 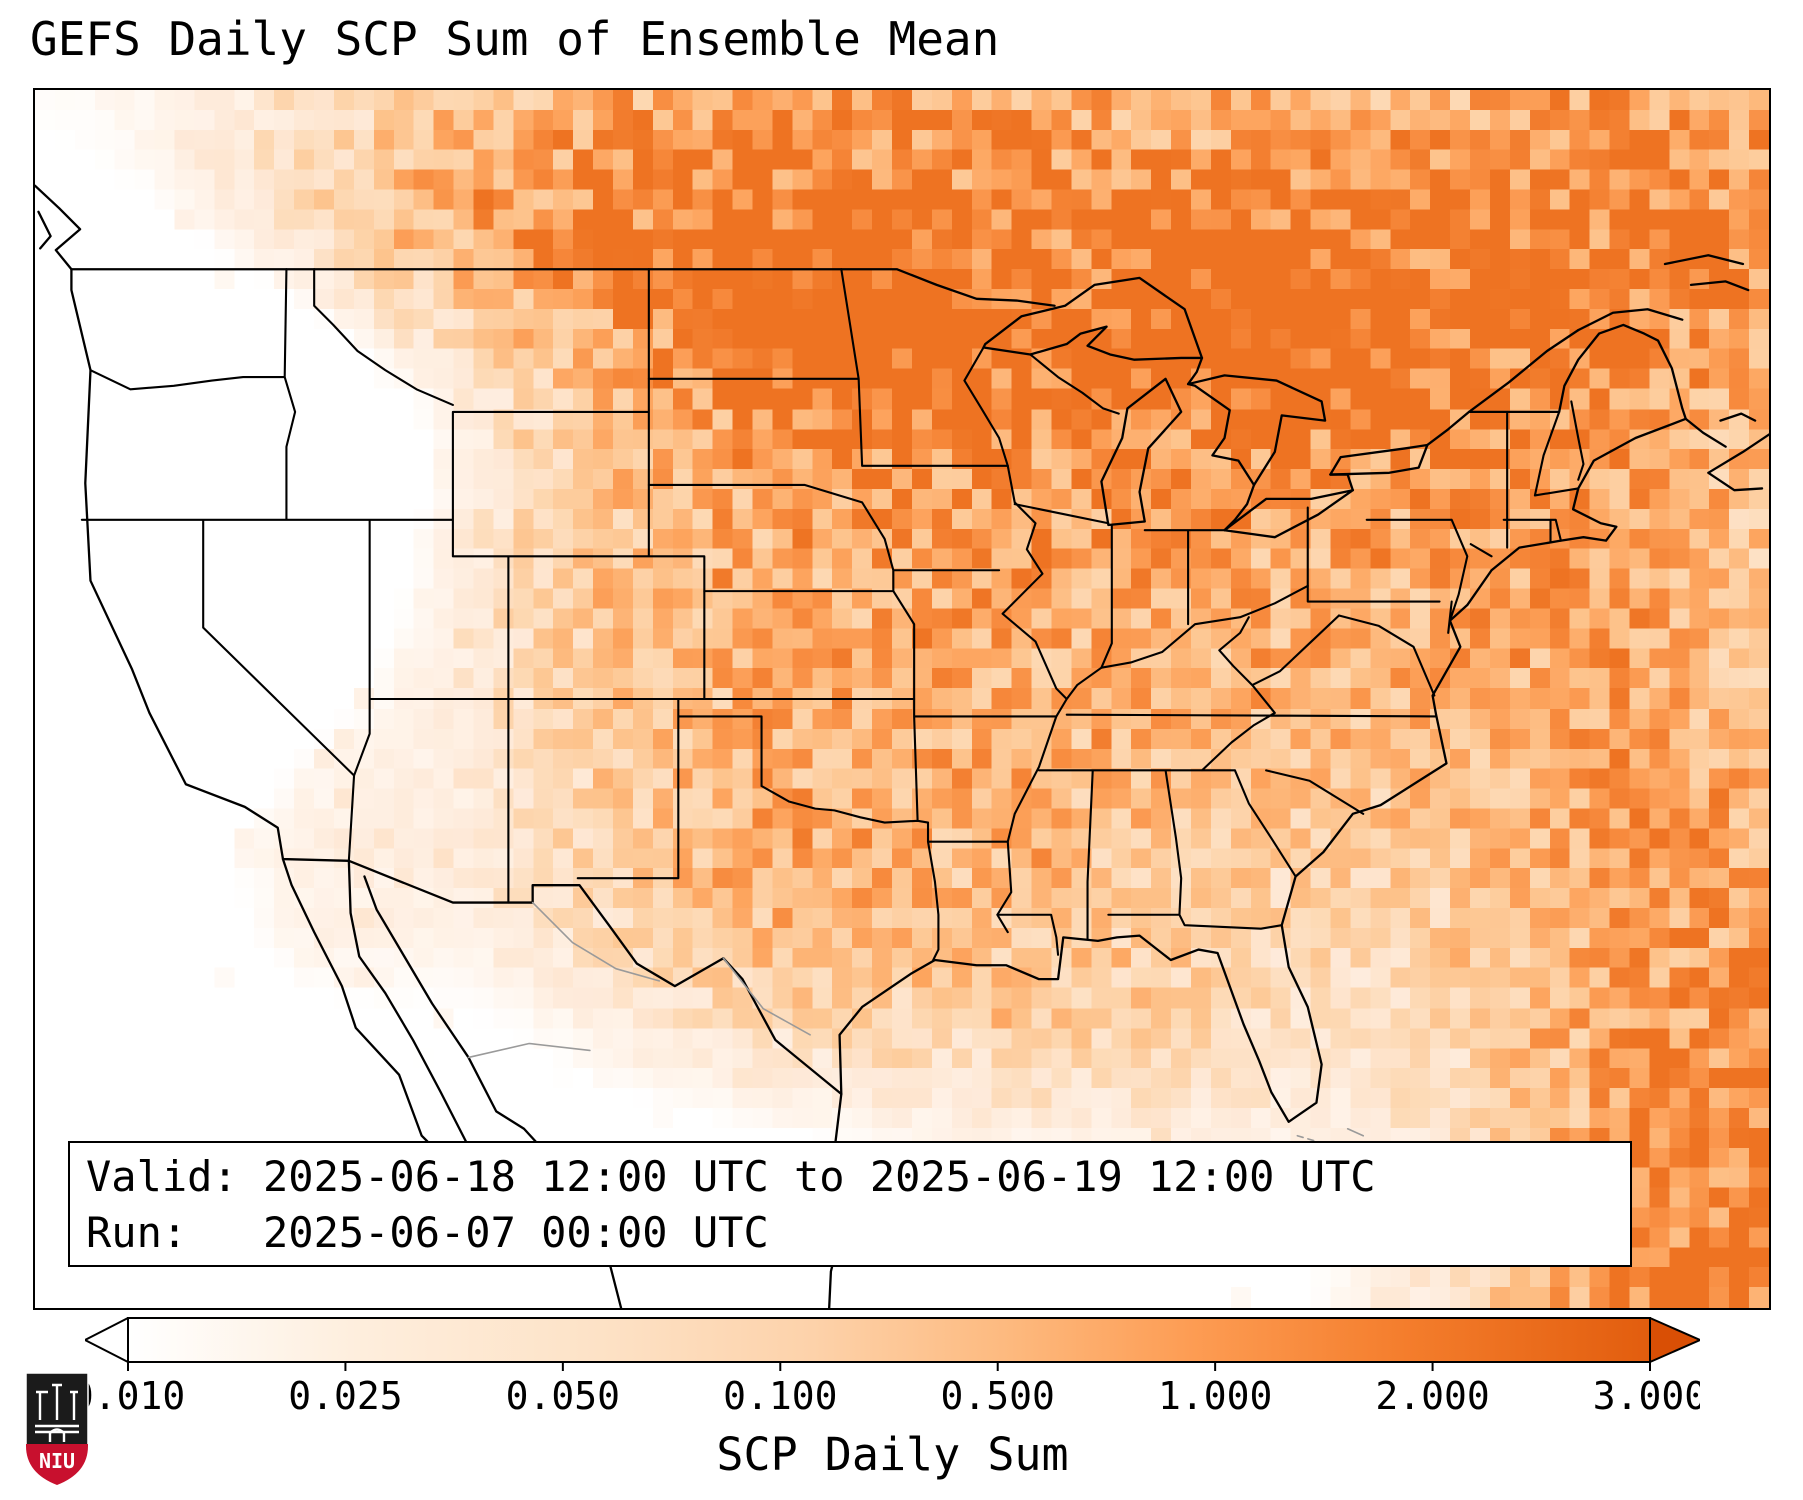 I want to click on colorbar-tick-label: 0.050, so click(x=563, y=1395).